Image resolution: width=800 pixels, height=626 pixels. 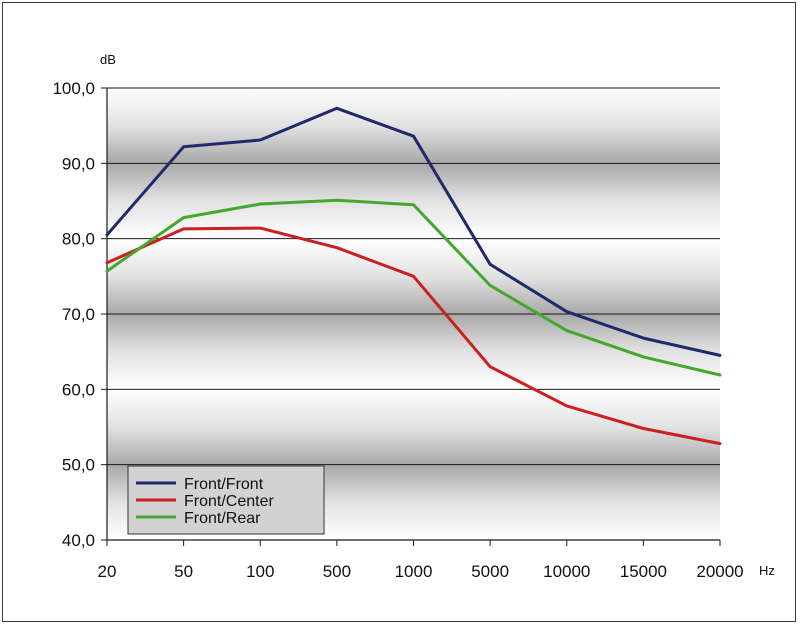 What do you see at coordinates (78, 389) in the screenshot?
I see `y-tick-label: 60,0` at bounding box center [78, 389].